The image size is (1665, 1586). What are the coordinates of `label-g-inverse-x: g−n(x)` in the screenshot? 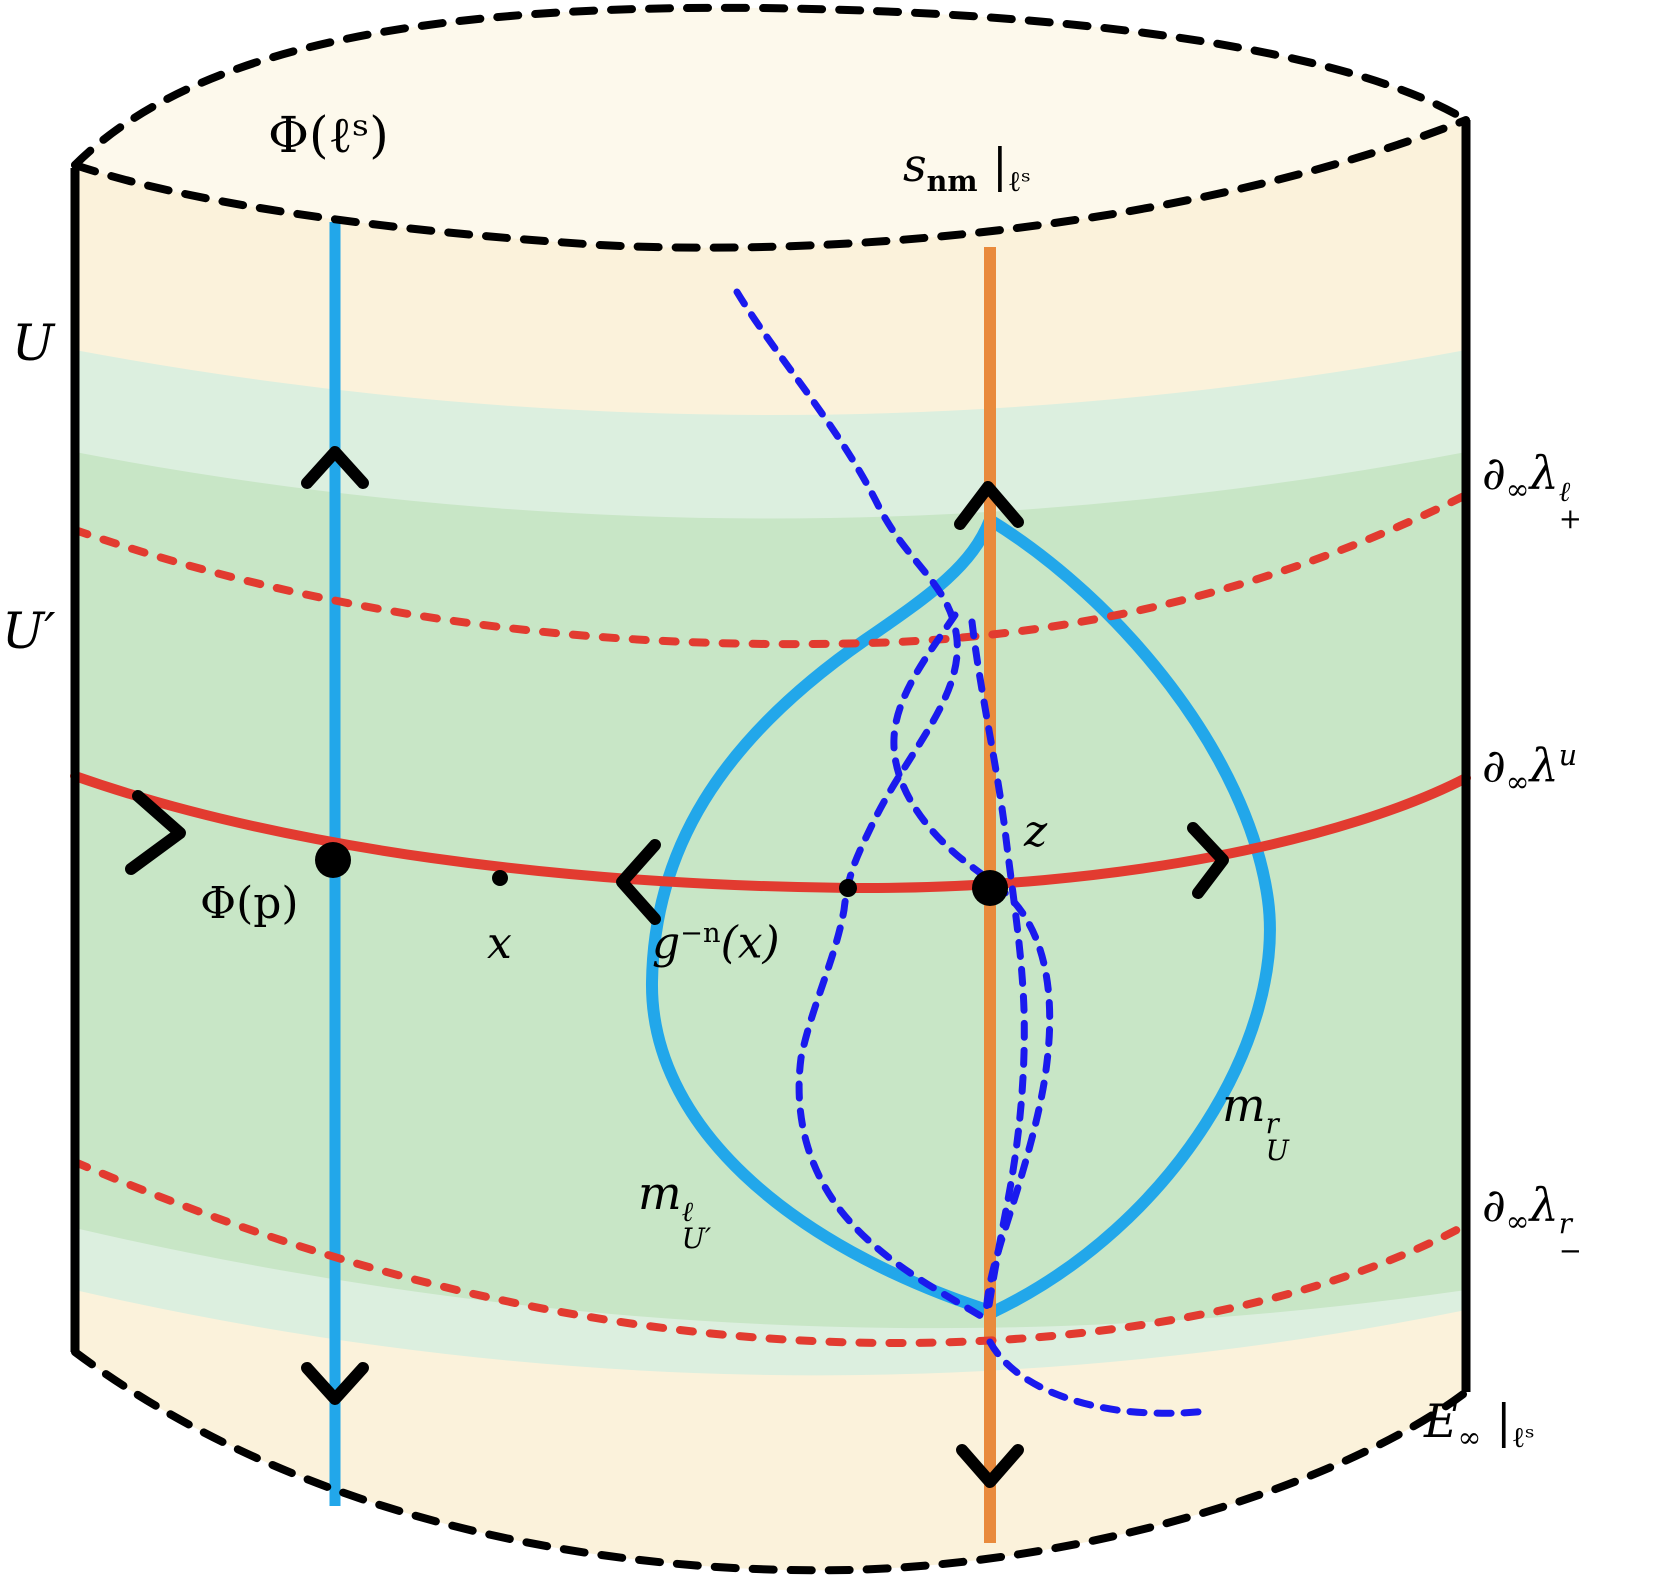 It's located at (716, 943).